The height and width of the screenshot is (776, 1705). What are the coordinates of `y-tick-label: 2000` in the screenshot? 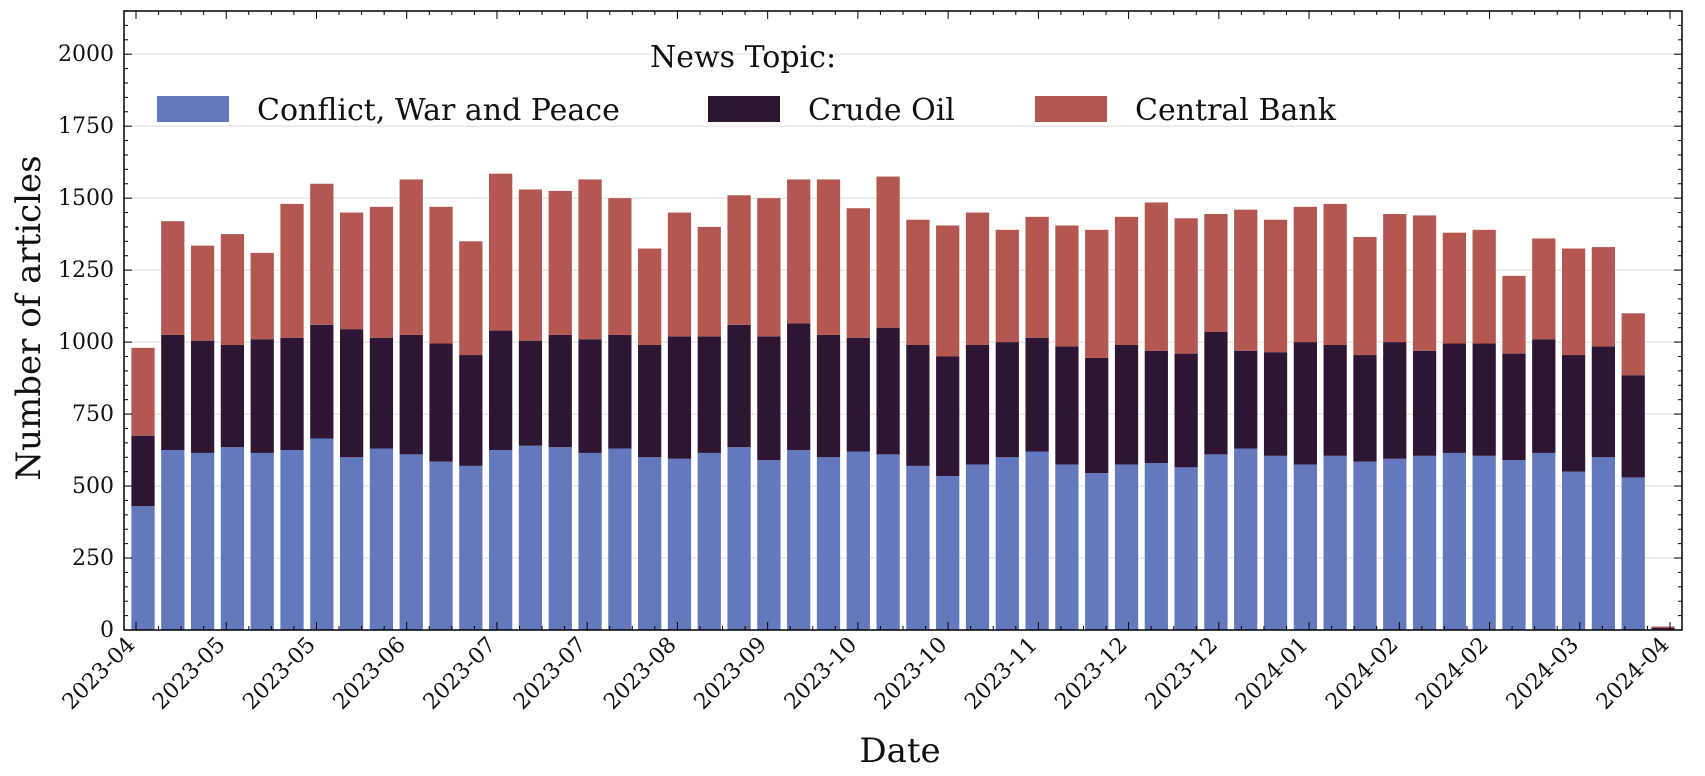 It's located at (86, 54).